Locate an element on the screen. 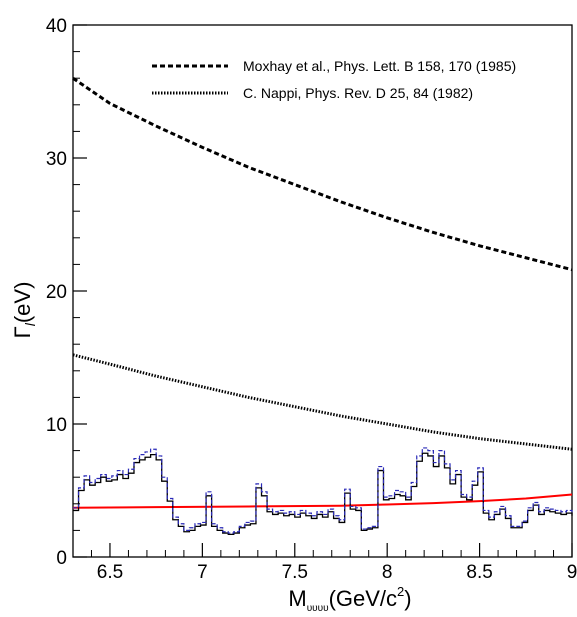 This screenshot has width=577, height=617. y-axis-title: Γl(eV) is located at coordinates (24, 310).